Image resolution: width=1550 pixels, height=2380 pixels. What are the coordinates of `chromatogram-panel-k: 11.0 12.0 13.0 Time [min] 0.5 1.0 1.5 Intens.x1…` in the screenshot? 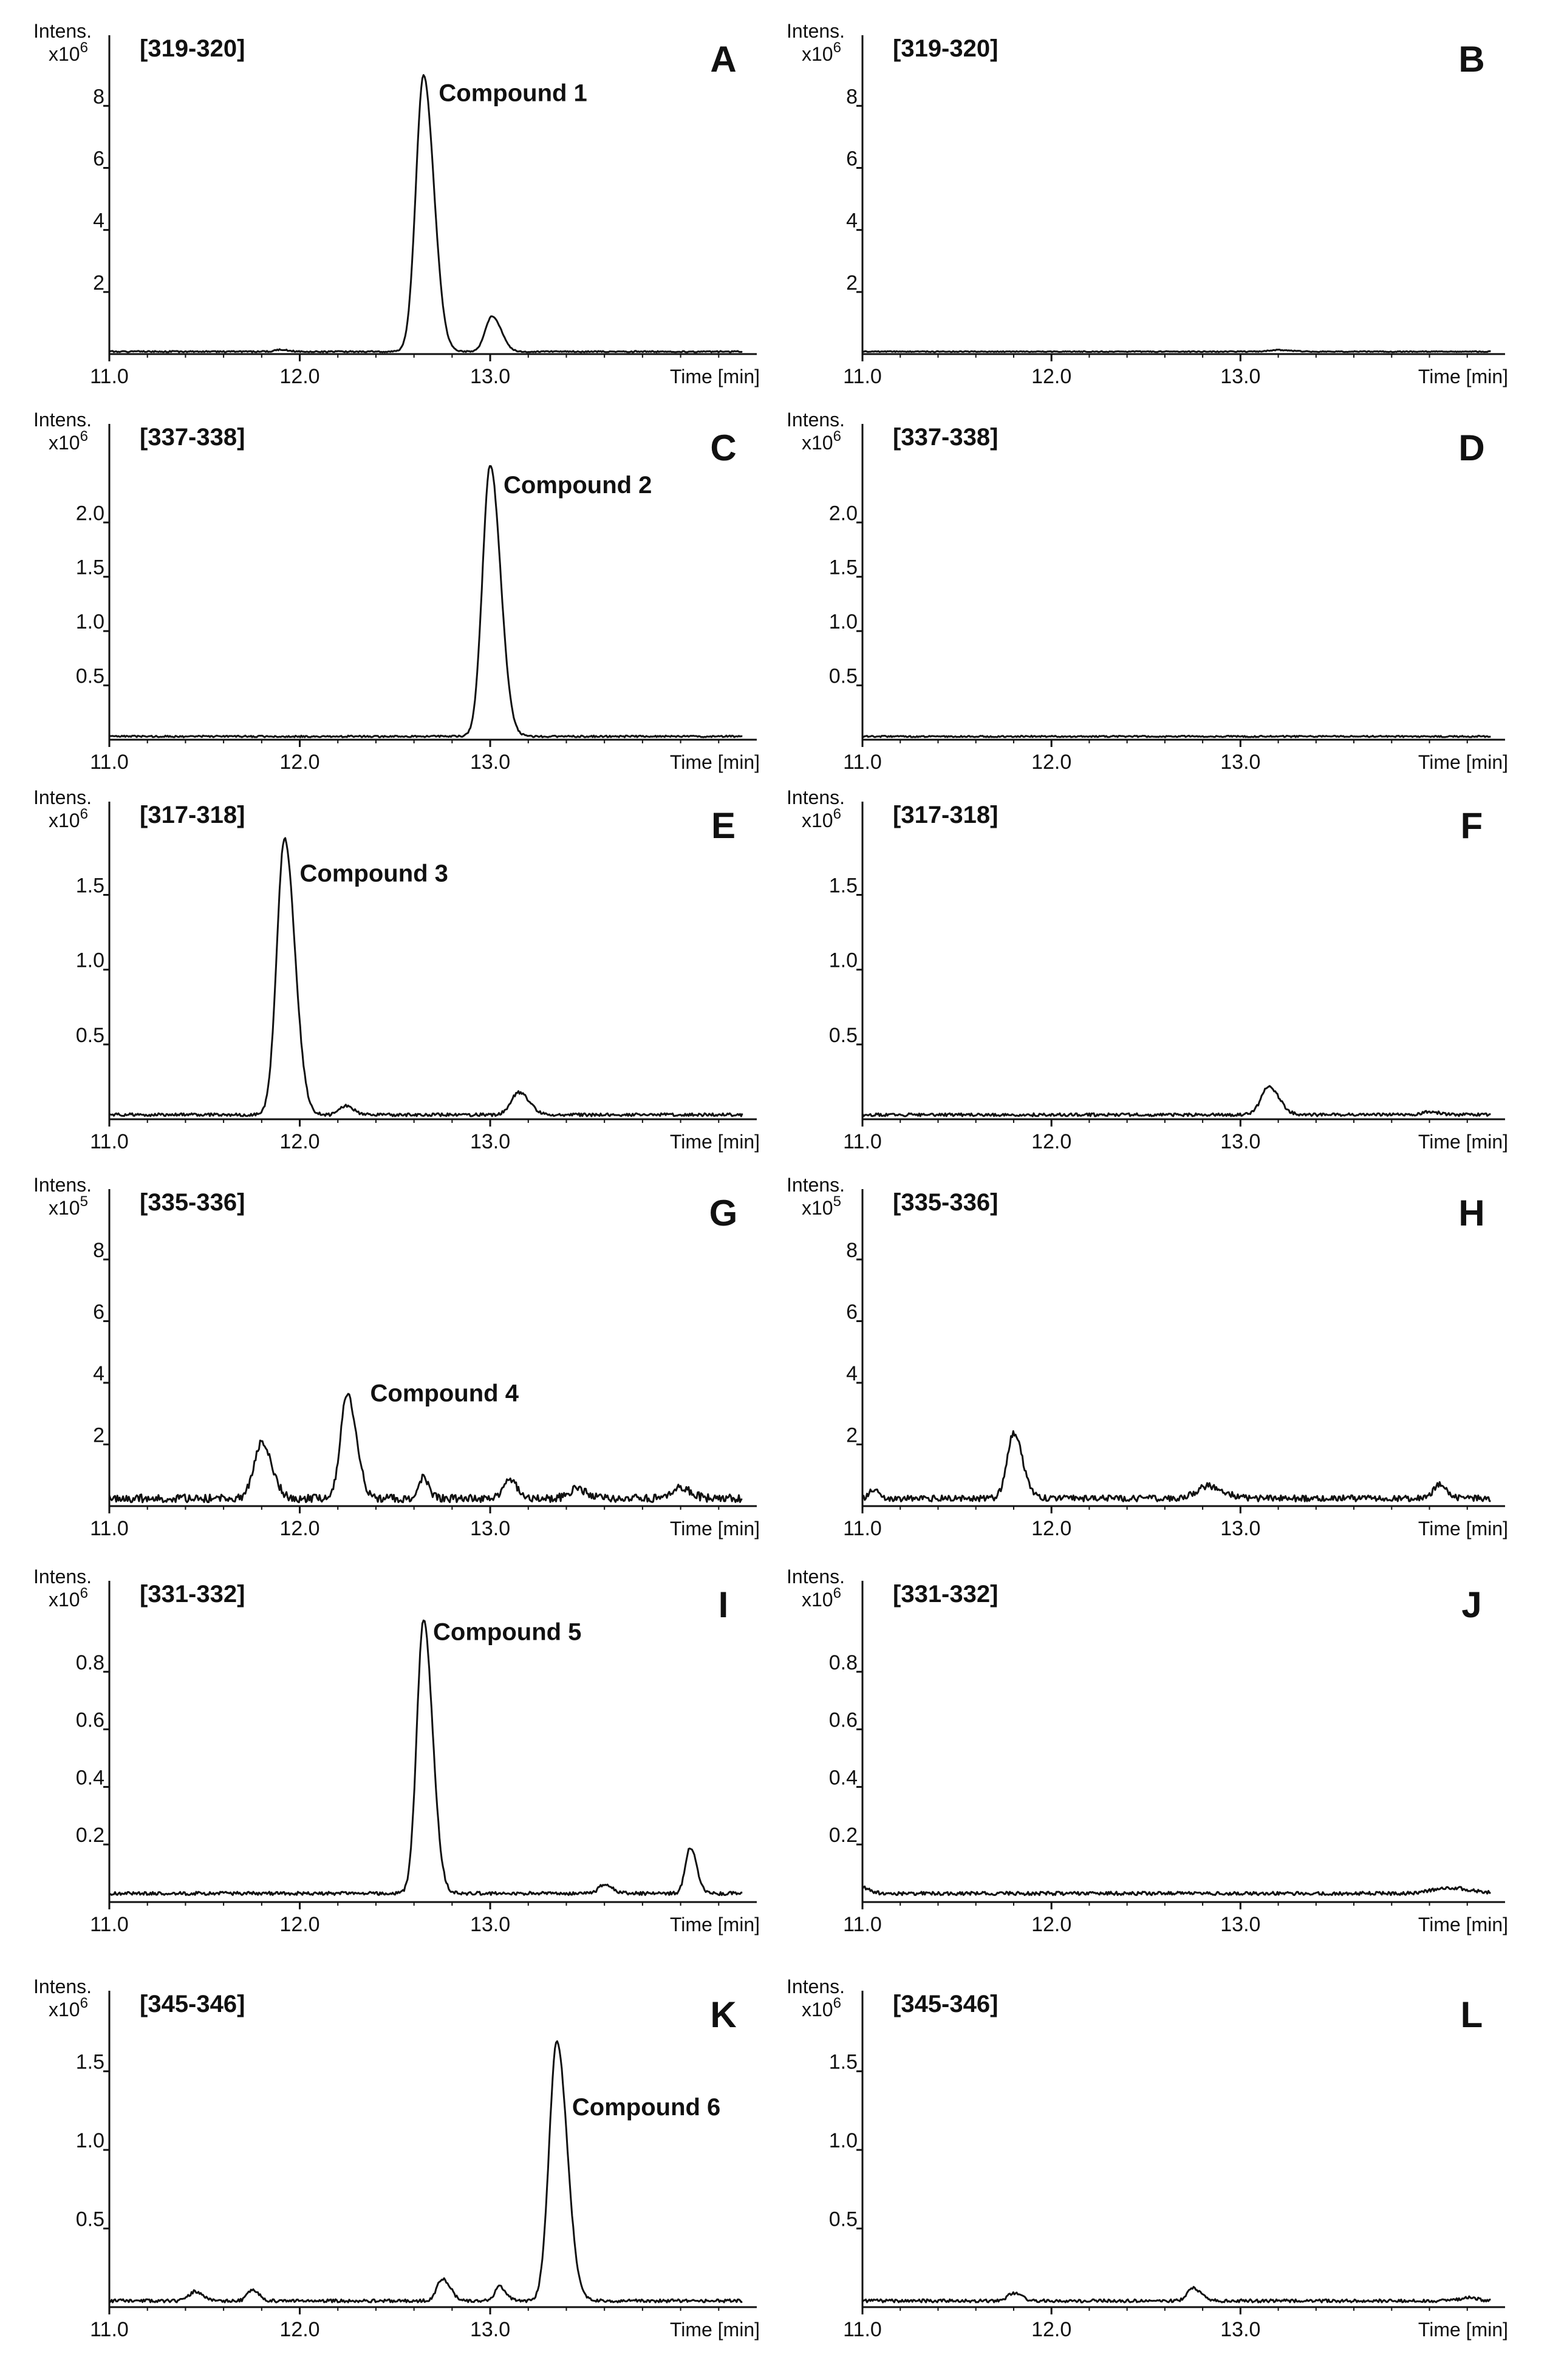 It's located at (396, 2158).